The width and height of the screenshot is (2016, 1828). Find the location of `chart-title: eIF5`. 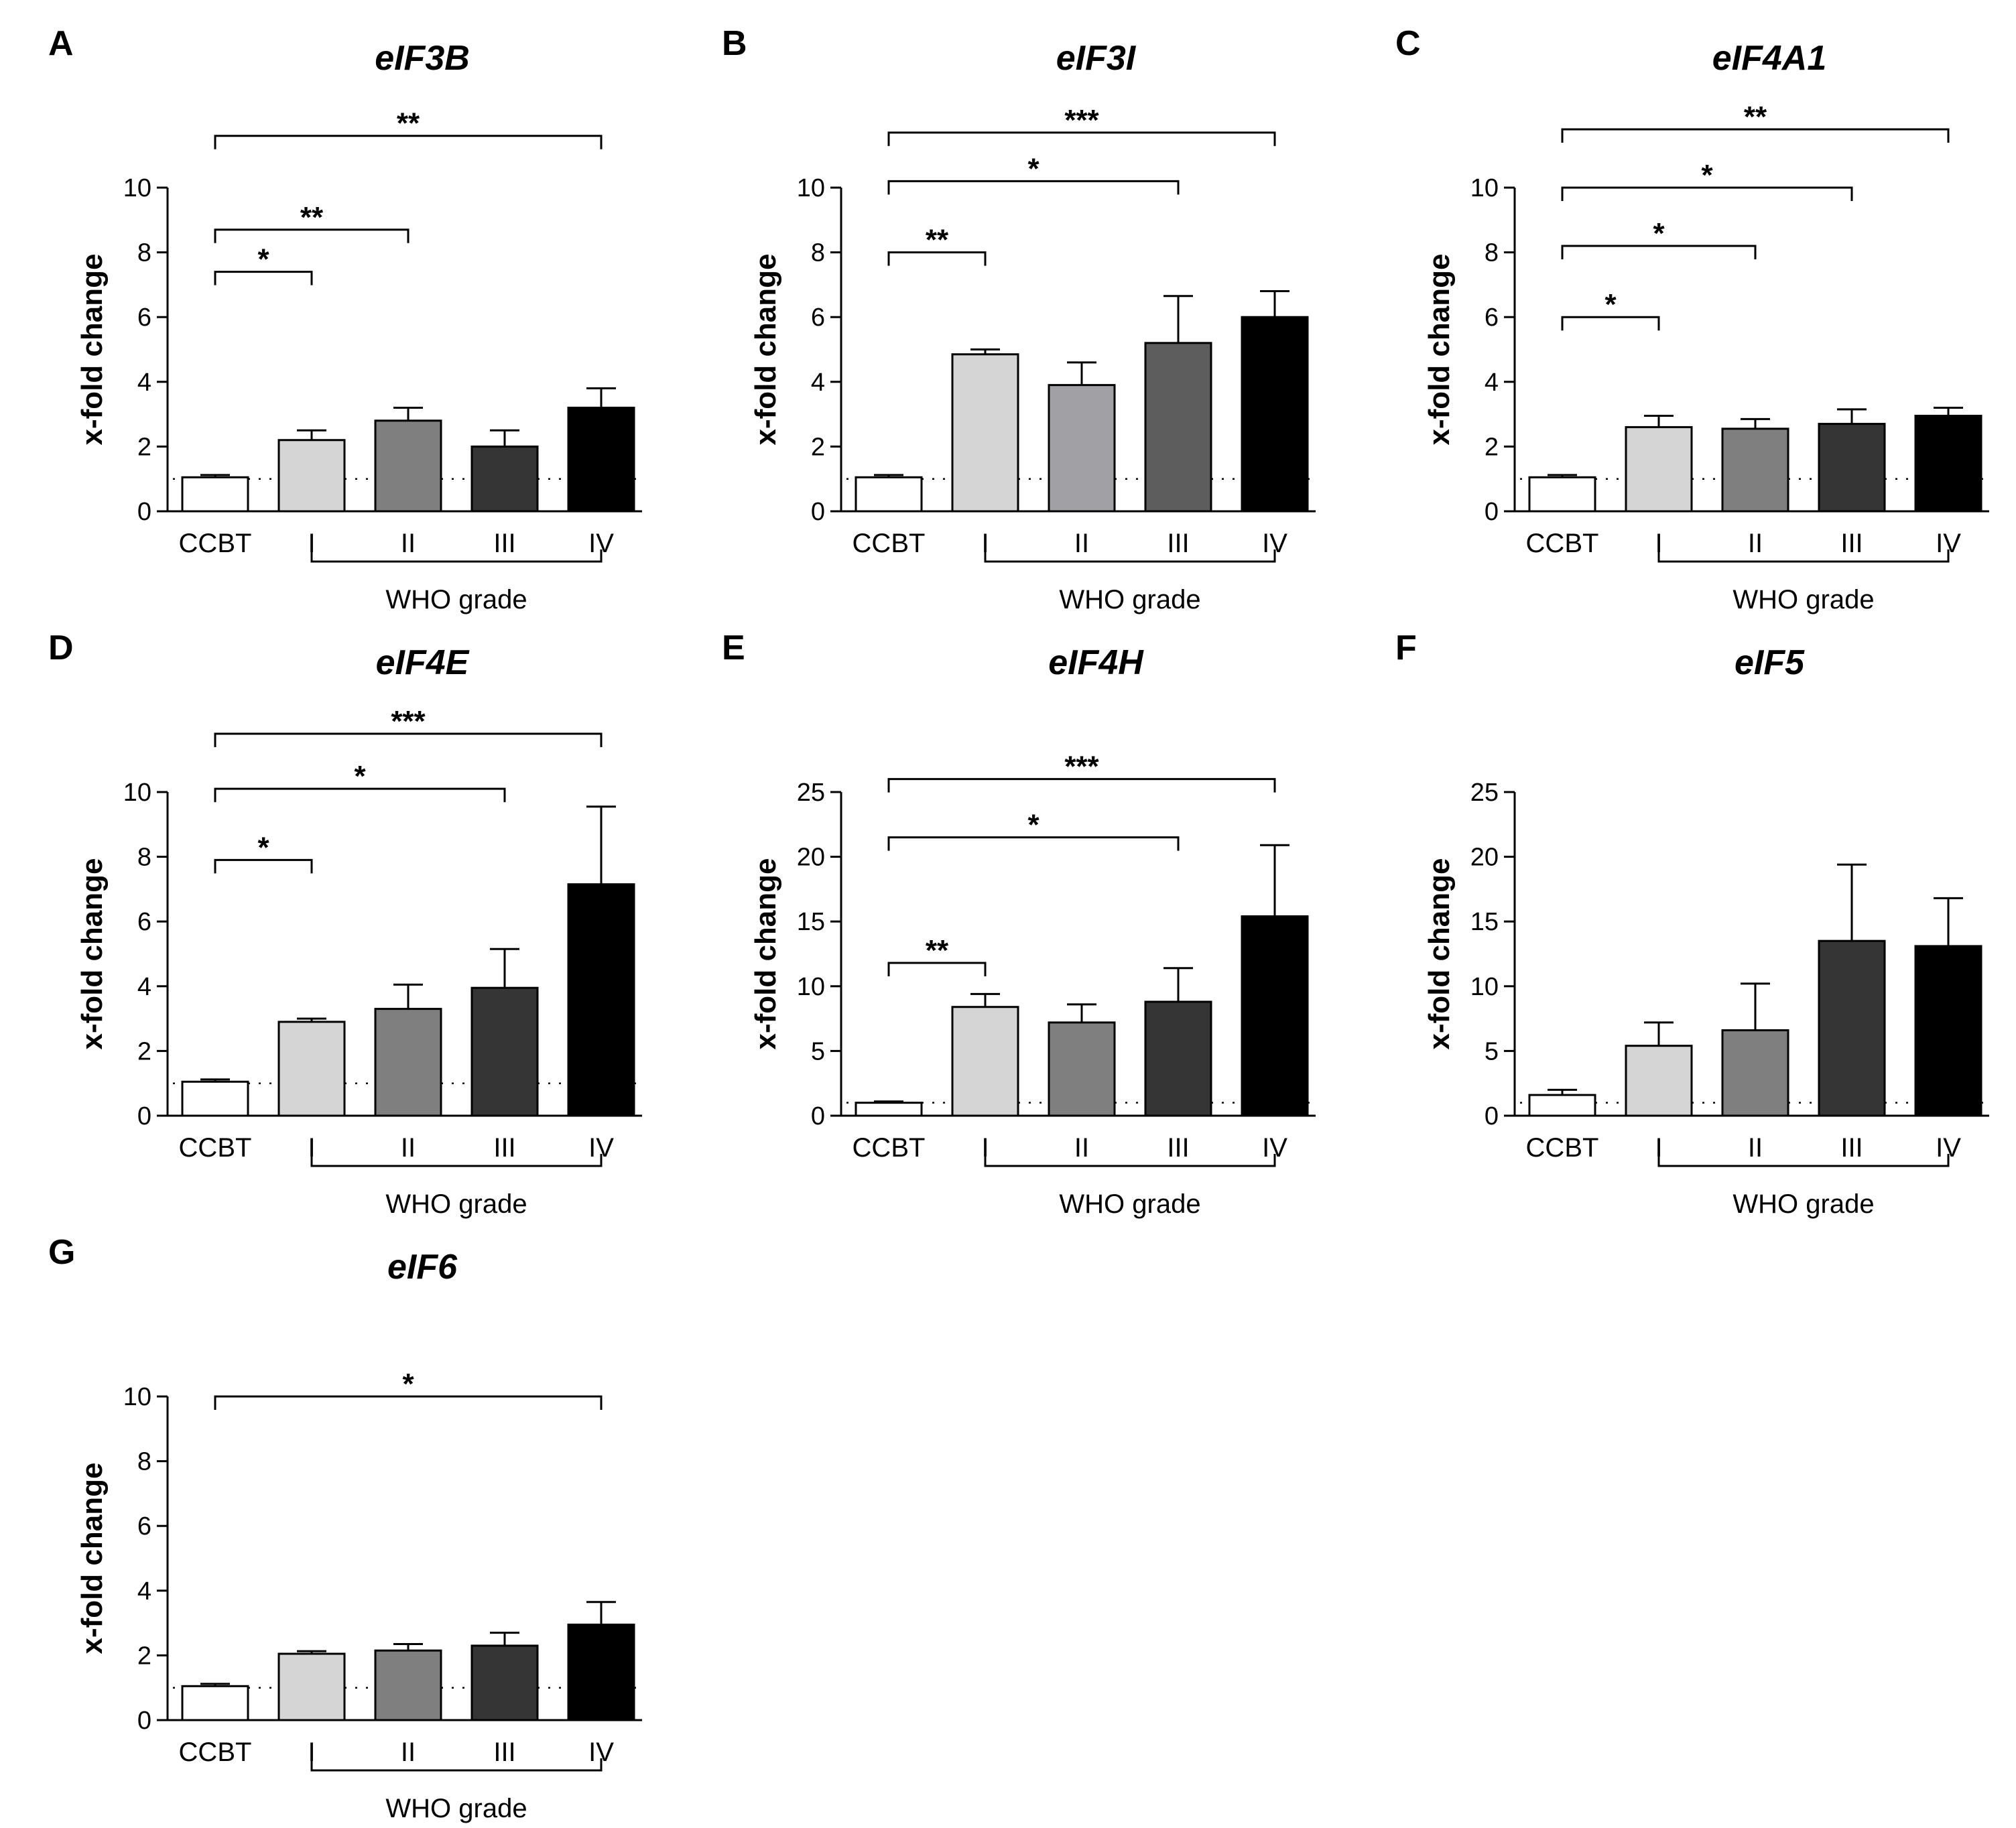

chart-title: eIF5 is located at coordinates (1770, 662).